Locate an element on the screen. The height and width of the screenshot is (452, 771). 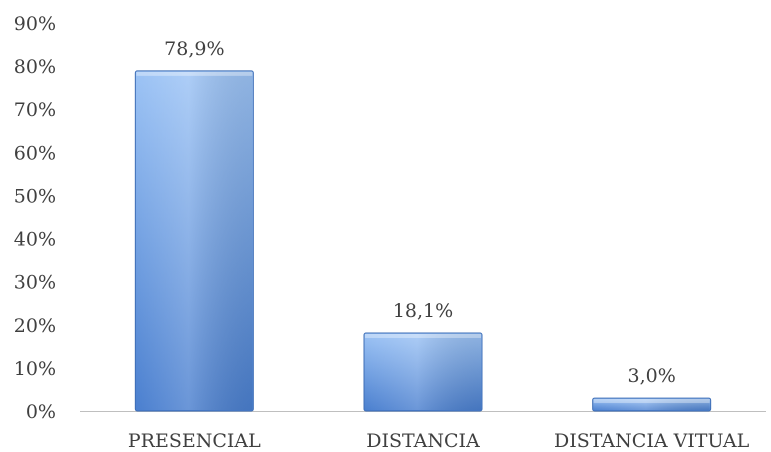
y-tick-label: 90% is located at coordinates (35, 24).